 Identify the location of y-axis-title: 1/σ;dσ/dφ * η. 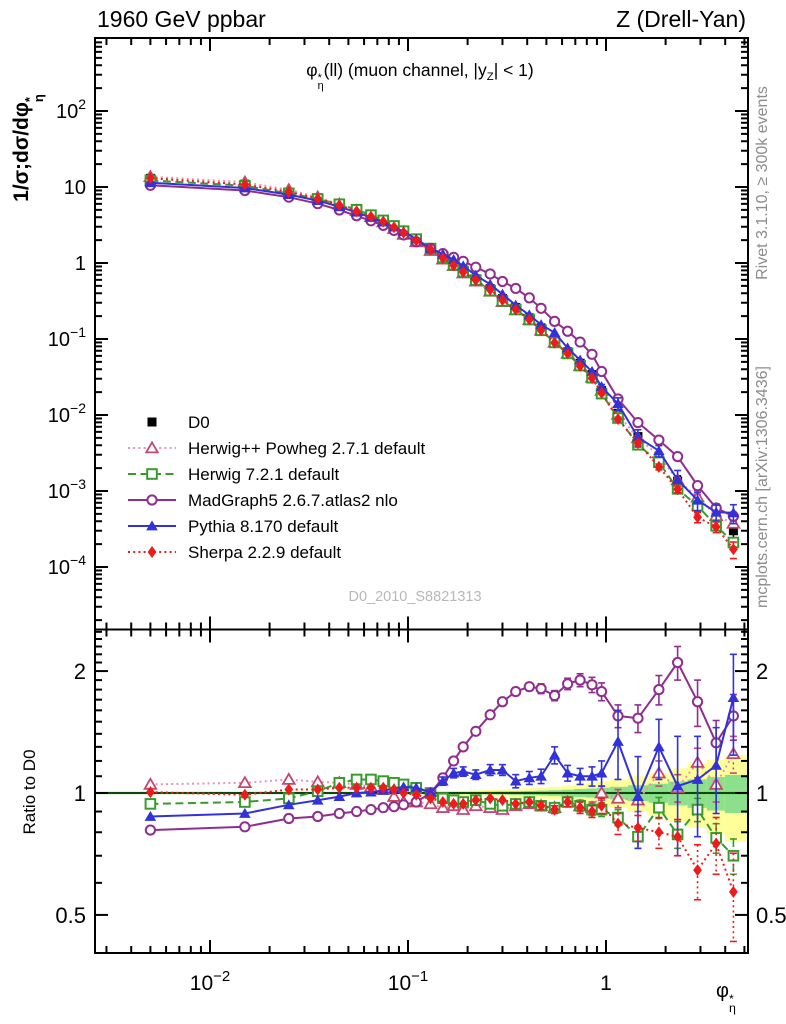
(28, 148).